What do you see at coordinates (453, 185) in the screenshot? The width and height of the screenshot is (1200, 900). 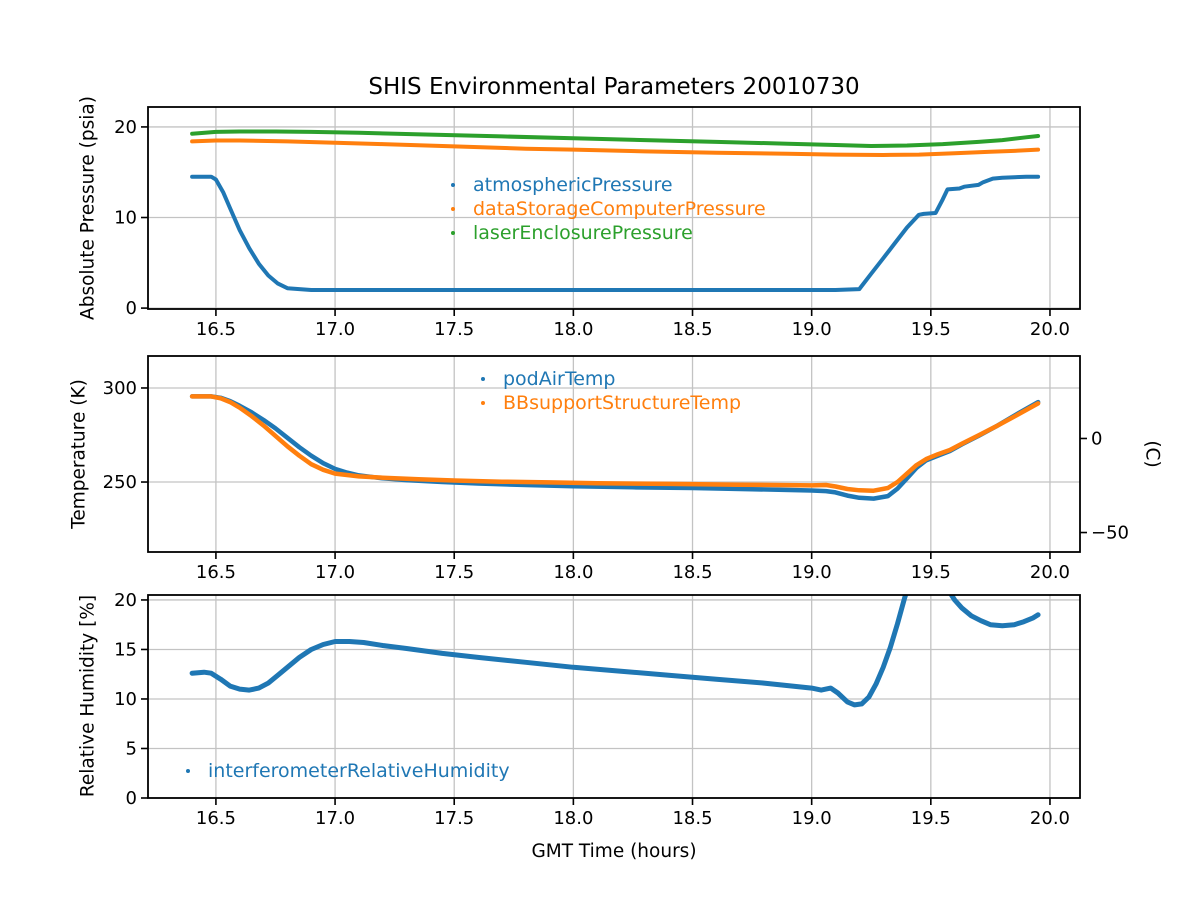 I see `legend-marker-atmosphericPressure-icon` at bounding box center [453, 185].